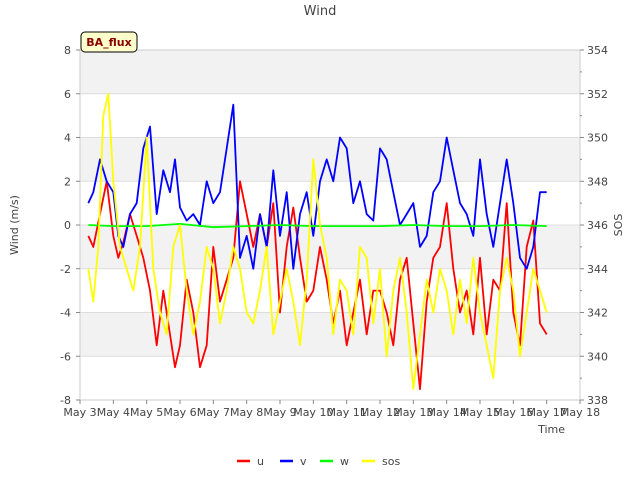  What do you see at coordinates (551, 429) in the screenshot?
I see `x-axis-label: Time` at bounding box center [551, 429].